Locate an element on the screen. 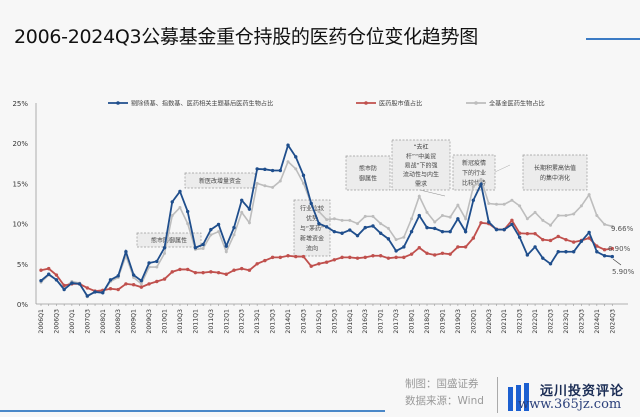 This screenshot has height=417, width=640. x-tick-label: 2016Q1 is located at coordinates (350, 321).